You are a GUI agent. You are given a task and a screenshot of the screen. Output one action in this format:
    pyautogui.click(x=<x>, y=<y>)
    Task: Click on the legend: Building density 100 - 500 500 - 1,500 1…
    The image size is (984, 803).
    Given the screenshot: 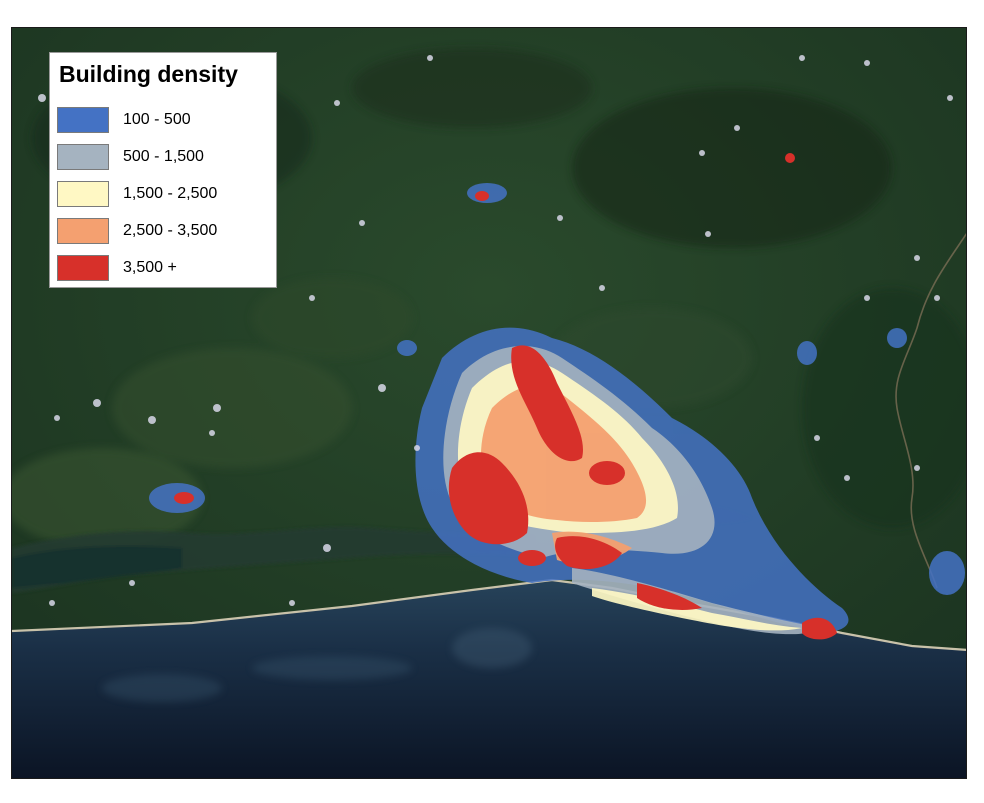 What is the action you would take?
    pyautogui.click(x=163, y=170)
    